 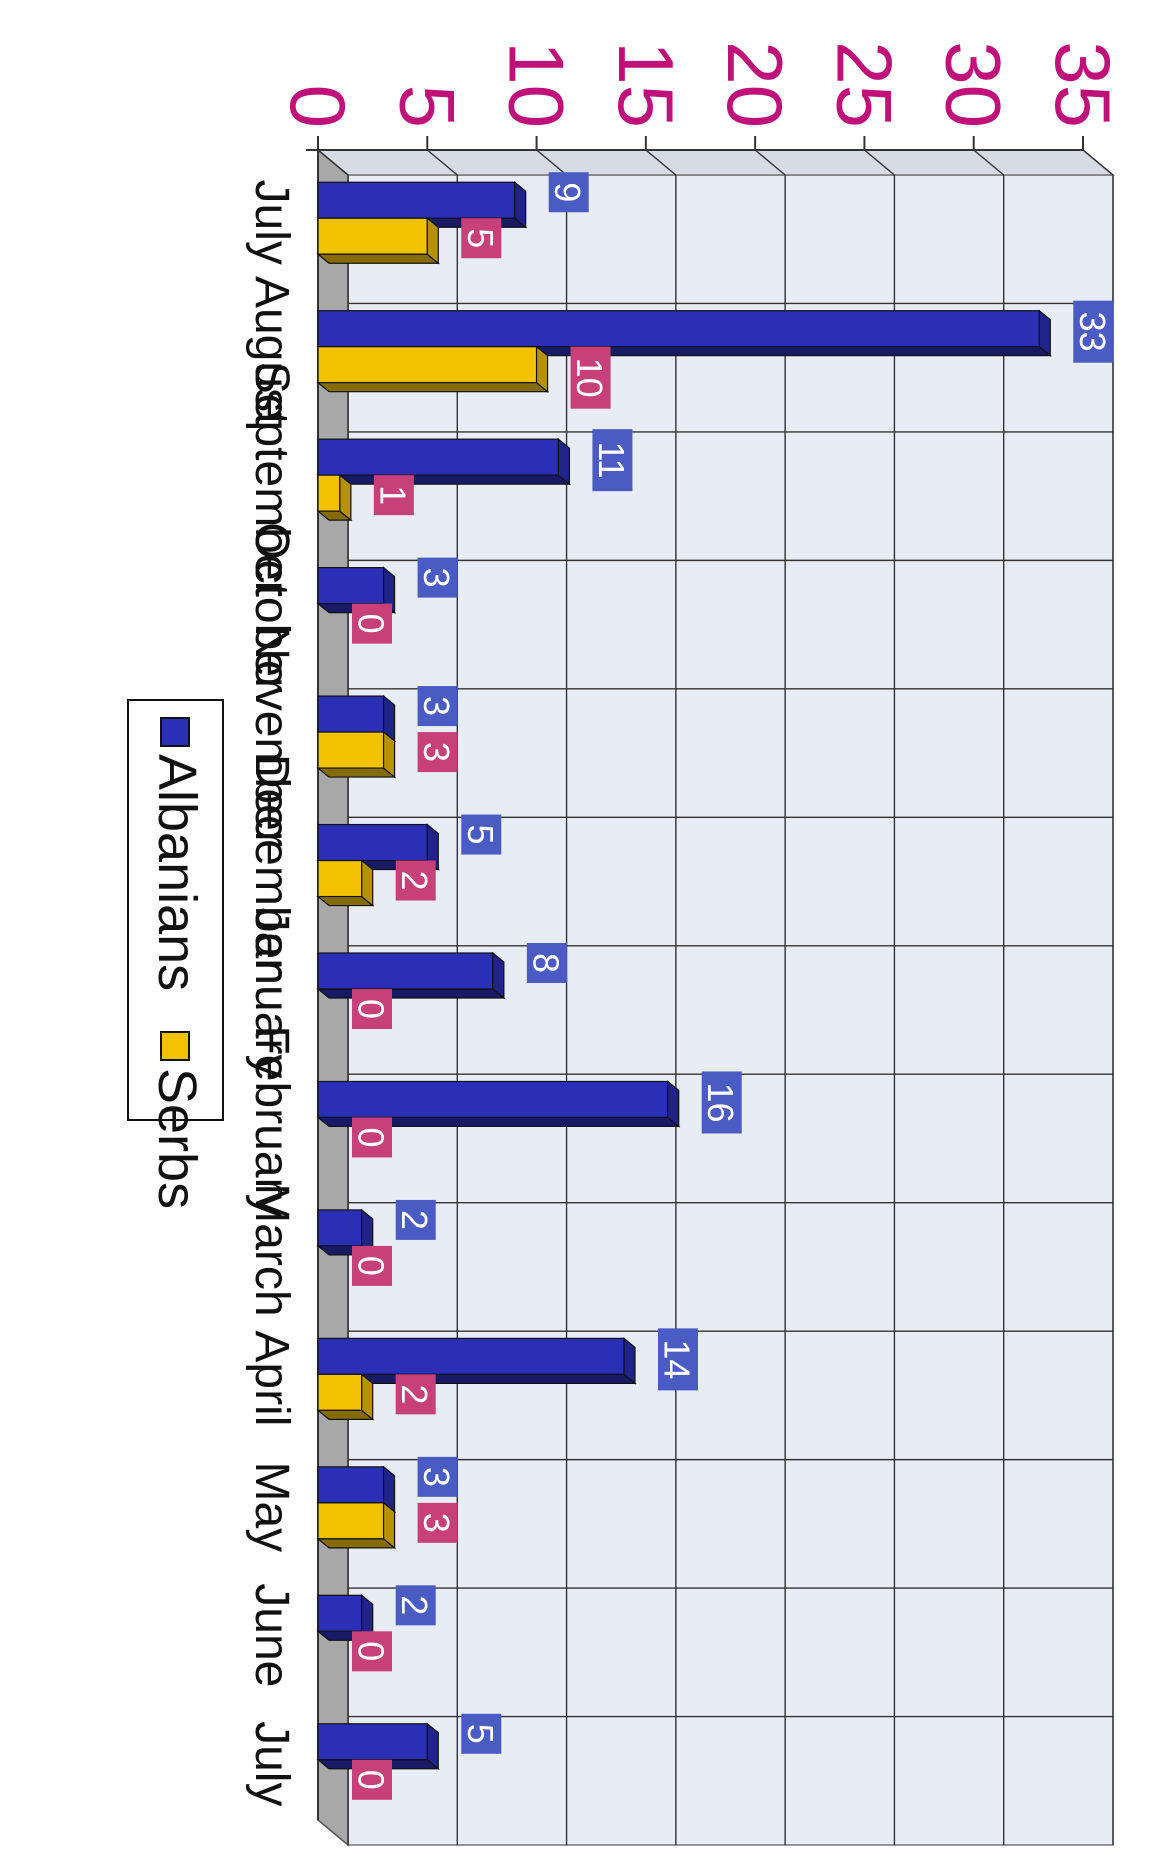 I want to click on y-tick-label: 0, so click(x=318, y=106).